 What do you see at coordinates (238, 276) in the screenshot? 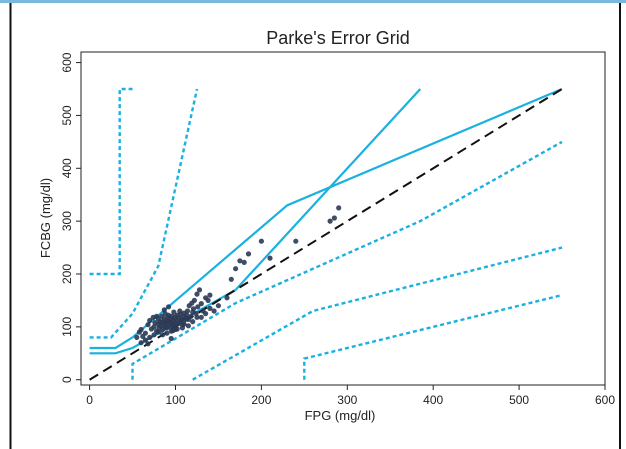
I see `data-points` at bounding box center [238, 276].